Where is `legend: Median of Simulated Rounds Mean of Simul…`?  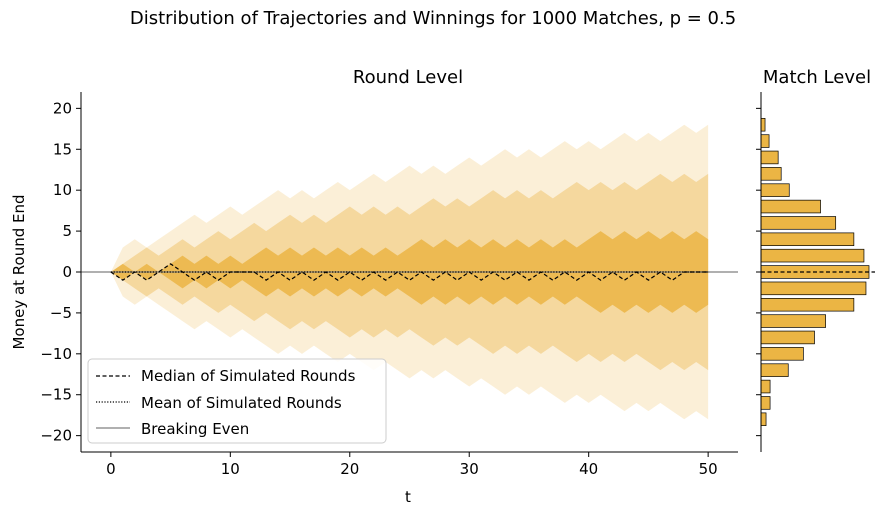
legend: Median of Simulated Rounds Mean of Simul… is located at coordinates (237, 401).